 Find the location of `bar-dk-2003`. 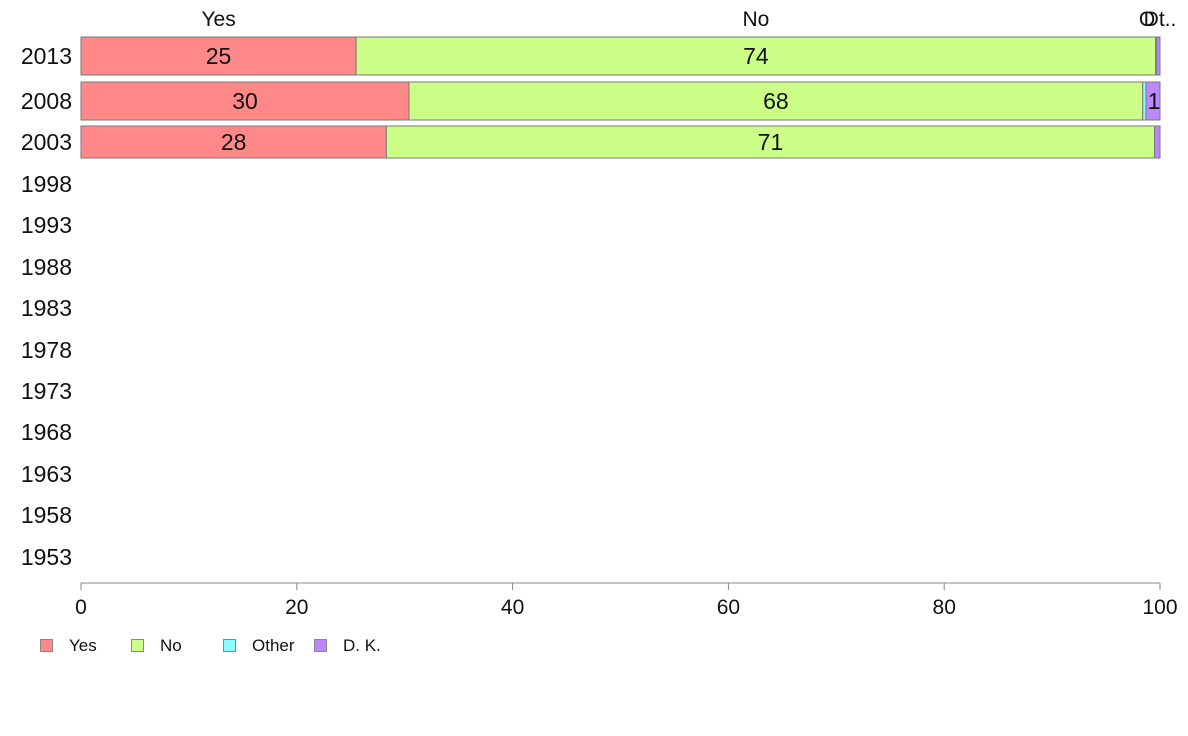

bar-dk-2003 is located at coordinates (1157, 142).